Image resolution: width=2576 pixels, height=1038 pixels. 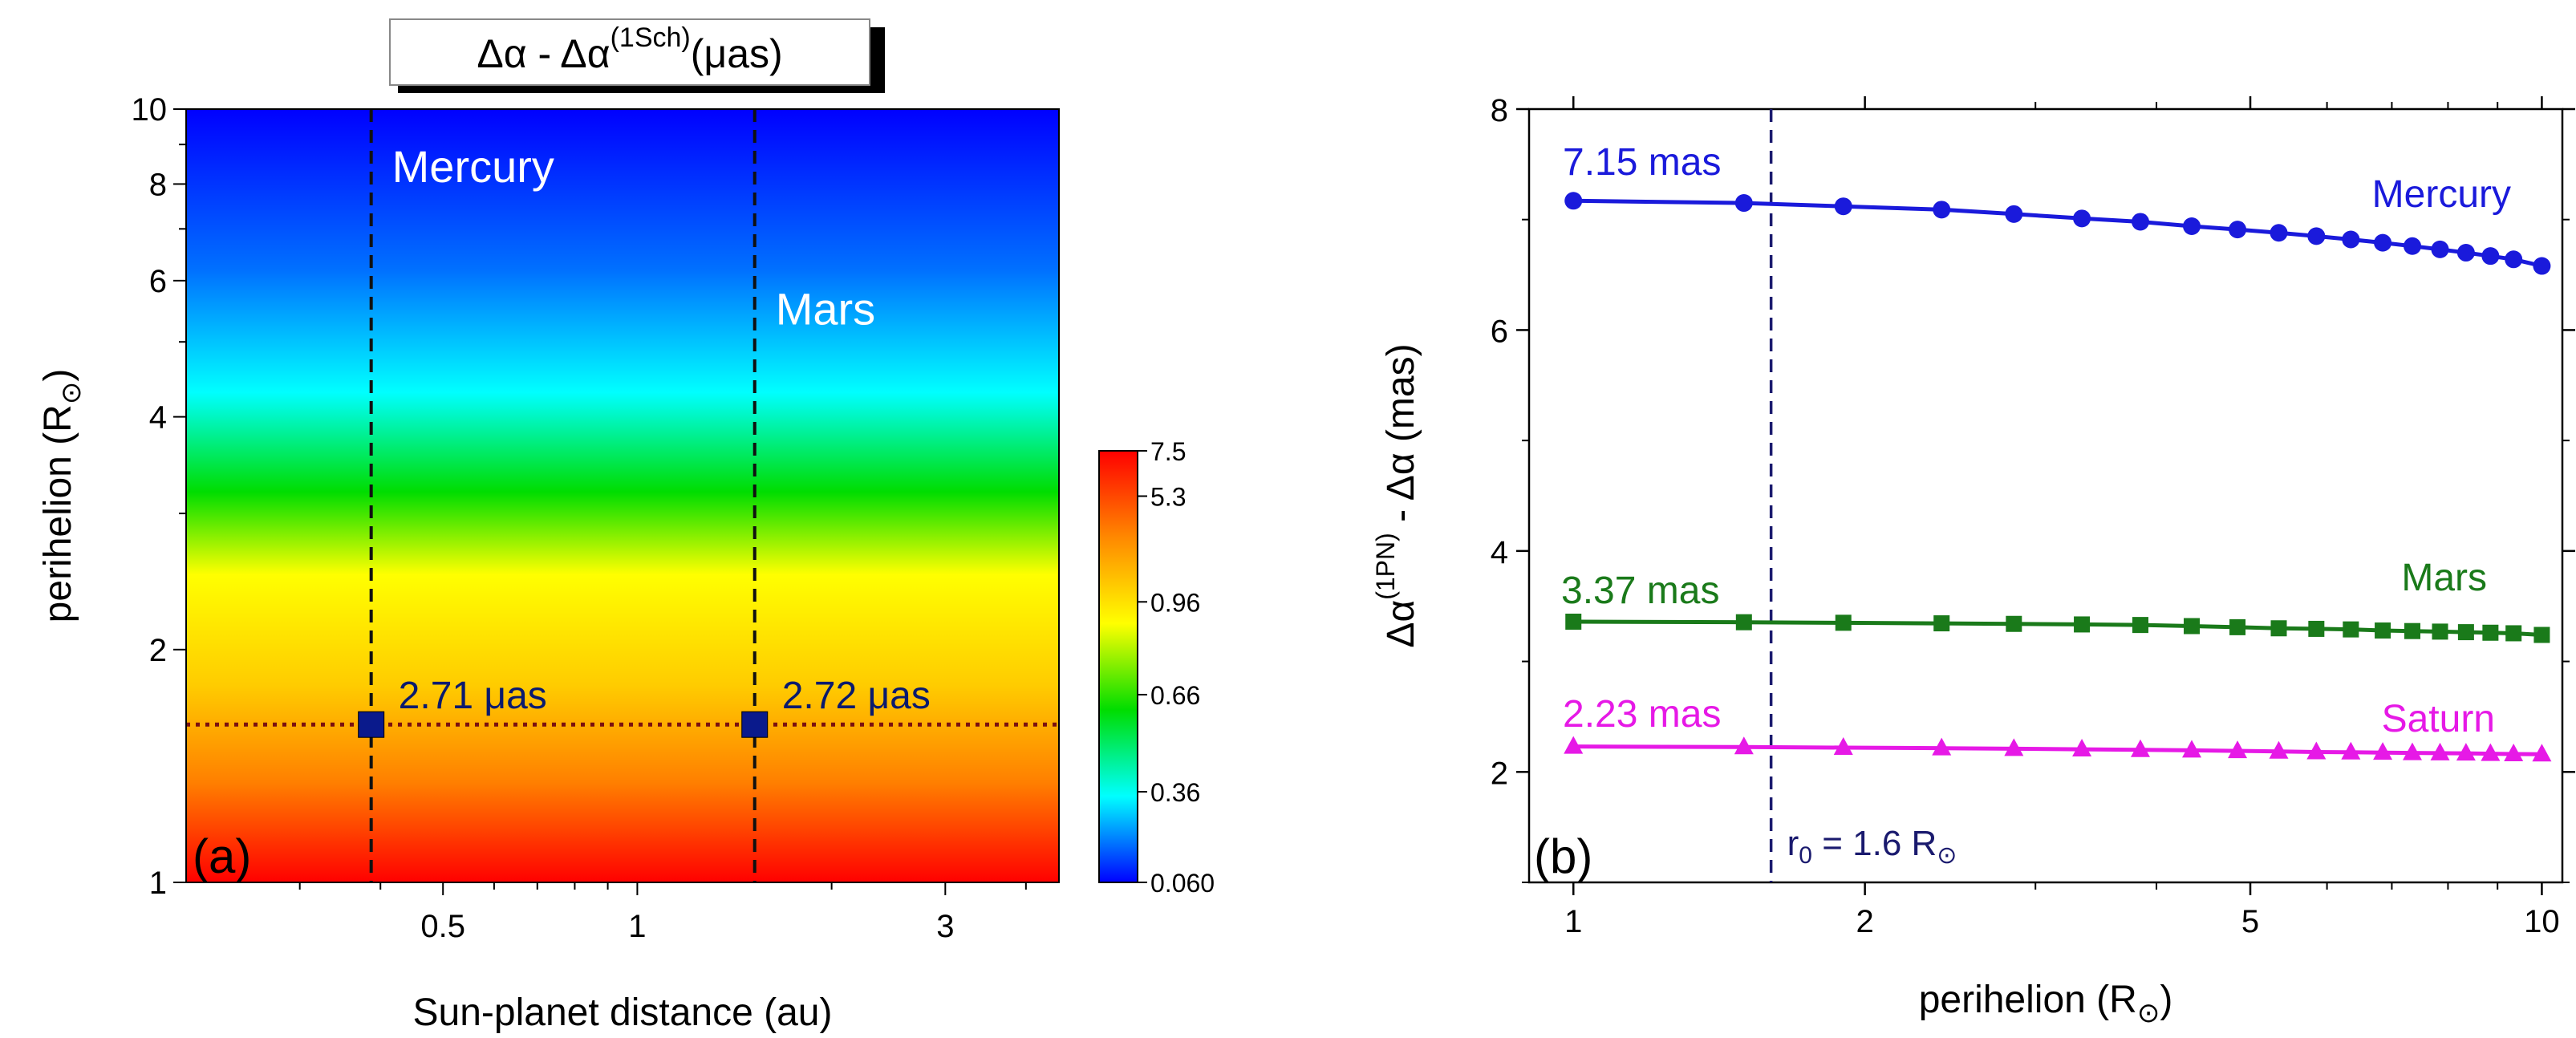 What do you see at coordinates (2444, 578) in the screenshot?
I see `series-name-mars: Mars` at bounding box center [2444, 578].